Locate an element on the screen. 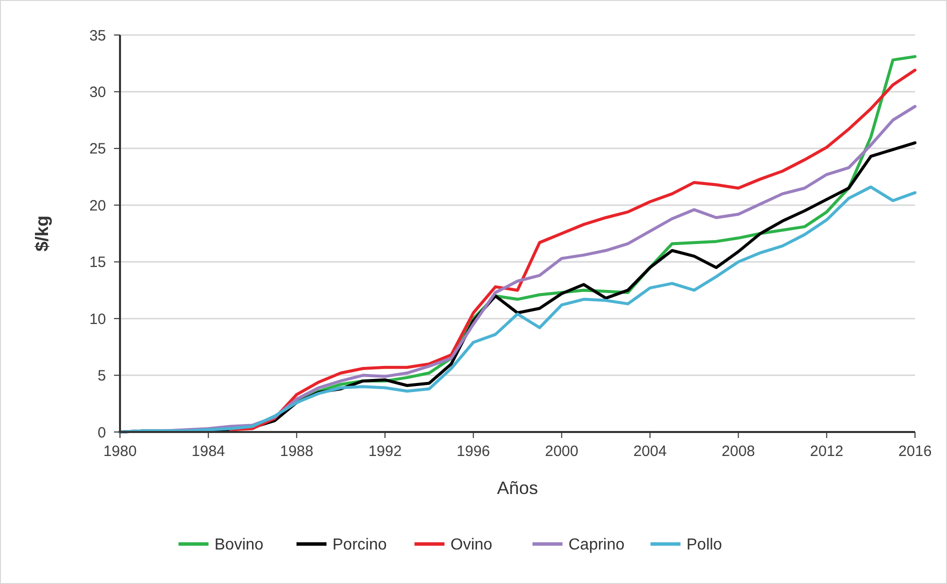 Image resolution: width=947 pixels, height=584 pixels. legend-label: Ovino is located at coordinates (471, 545).